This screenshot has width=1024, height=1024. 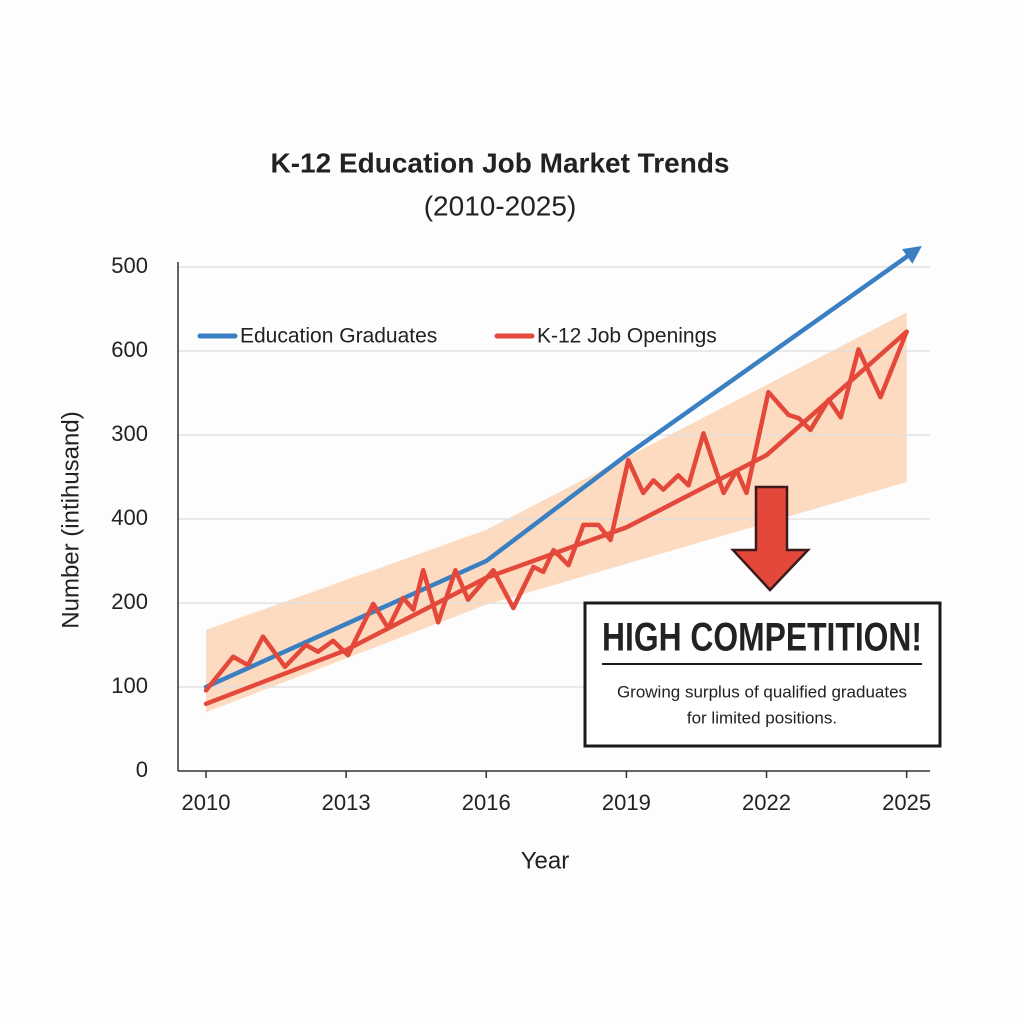 I want to click on warning-arrow, so click(x=770, y=538).